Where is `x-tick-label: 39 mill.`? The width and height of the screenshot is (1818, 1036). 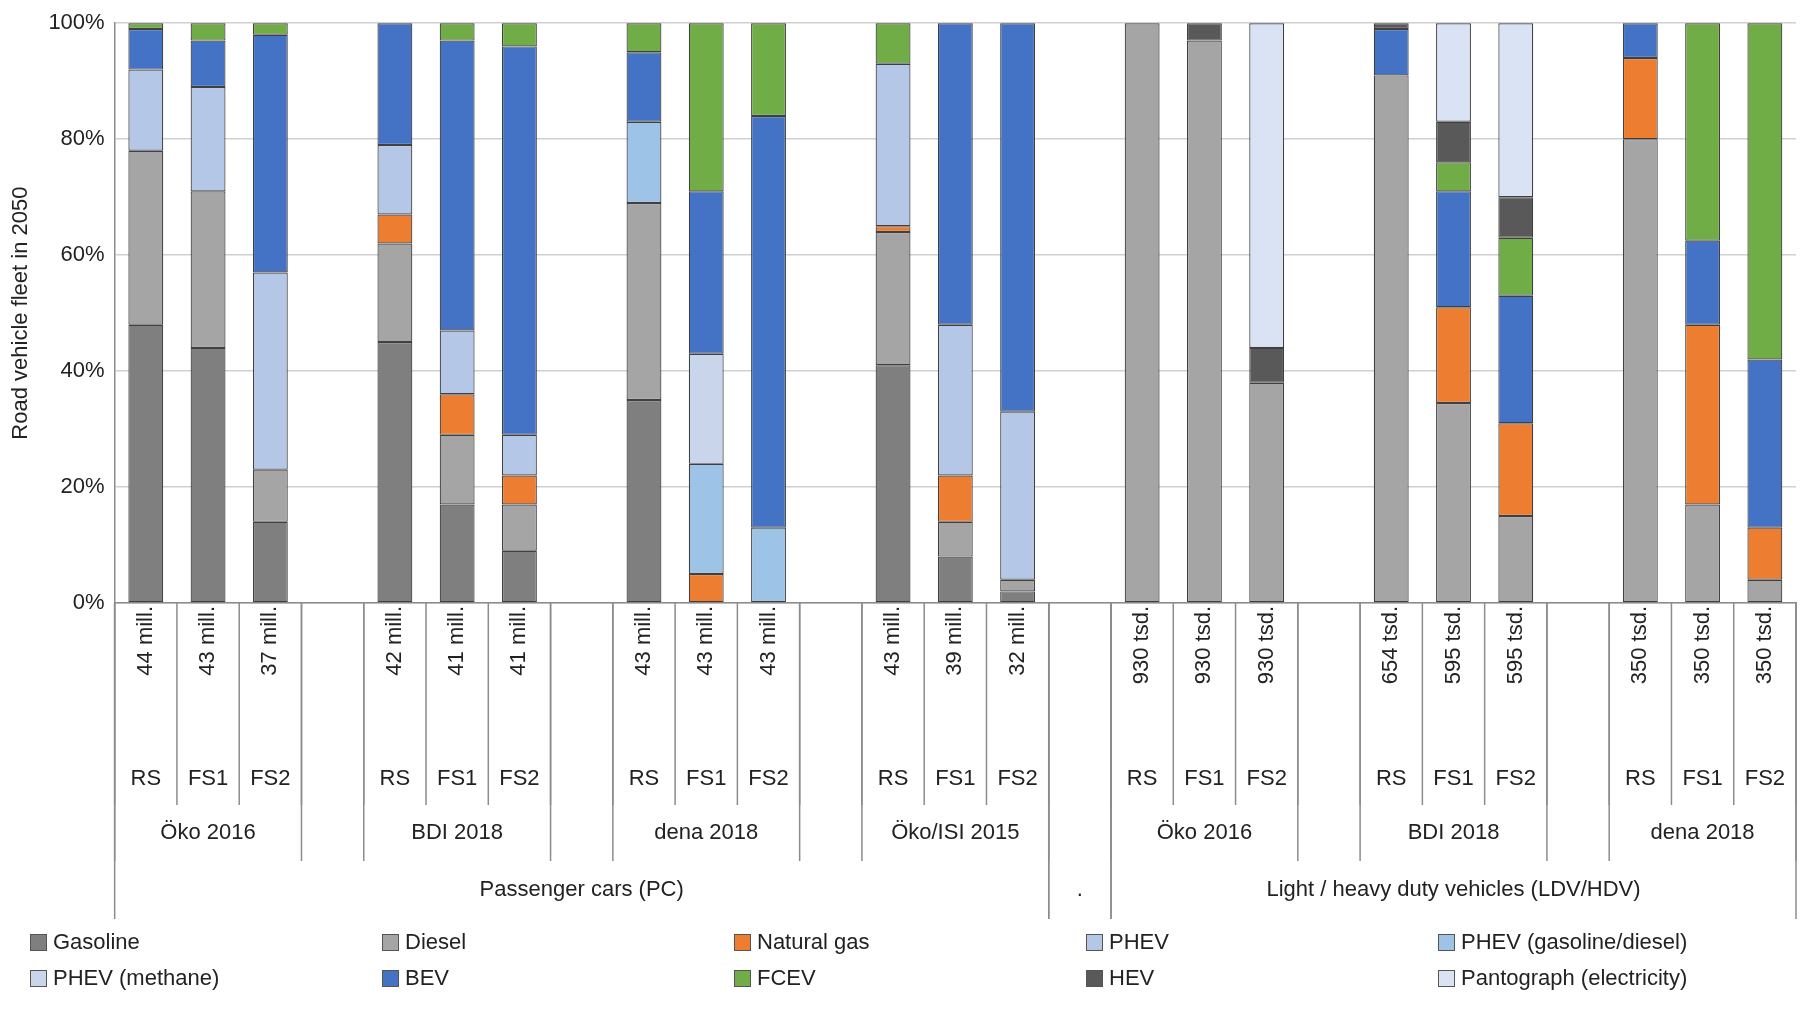
x-tick-label: 39 mill. is located at coordinates (954, 641).